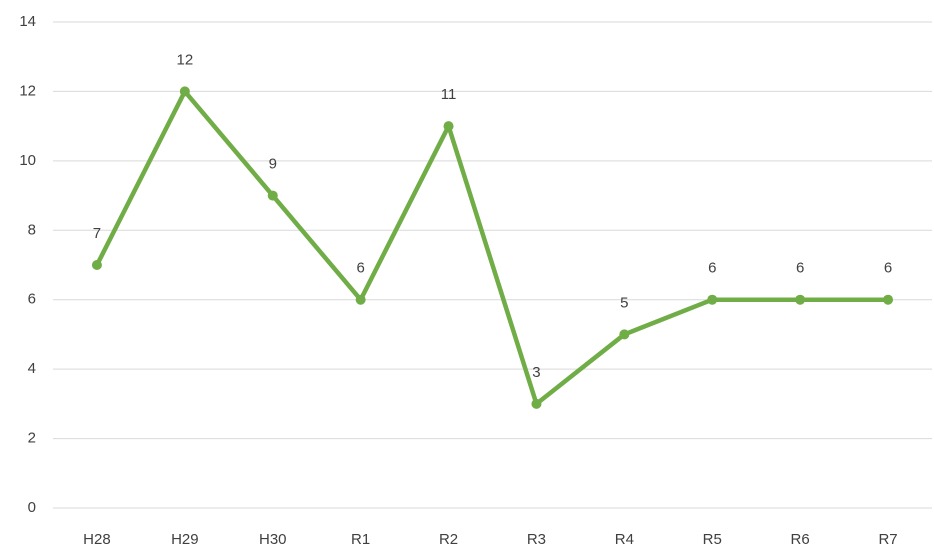 This screenshot has width=934, height=559. Describe the element at coordinates (32, 507) in the screenshot. I see `y-tick-label: 0` at that location.